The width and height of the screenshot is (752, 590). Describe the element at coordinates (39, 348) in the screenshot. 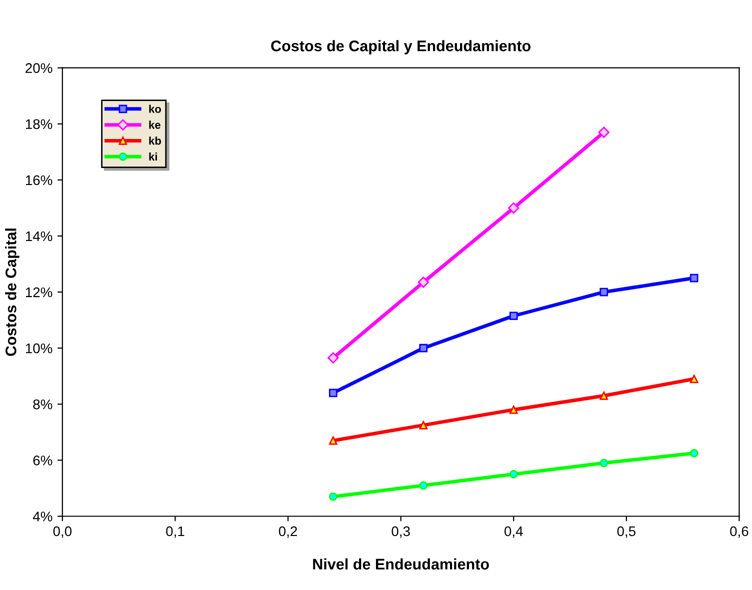

I see `y-tick-label: 10%` at that location.